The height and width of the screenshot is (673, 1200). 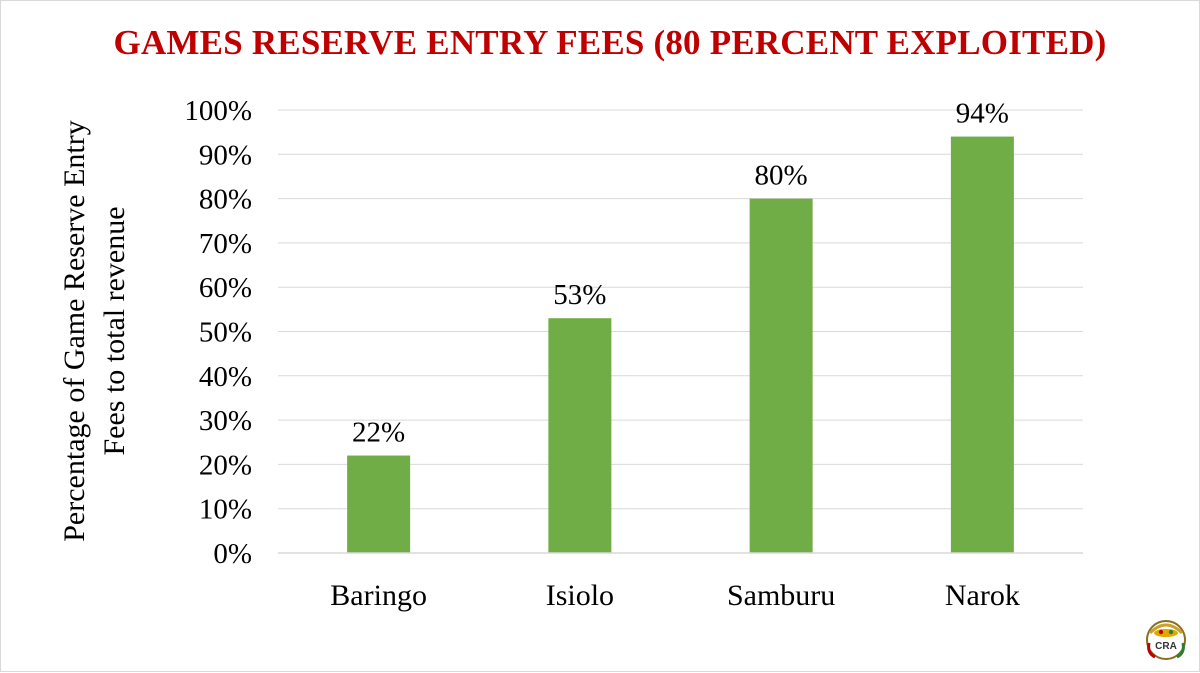 What do you see at coordinates (579, 295) in the screenshot?
I see `data-label: 53%` at bounding box center [579, 295].